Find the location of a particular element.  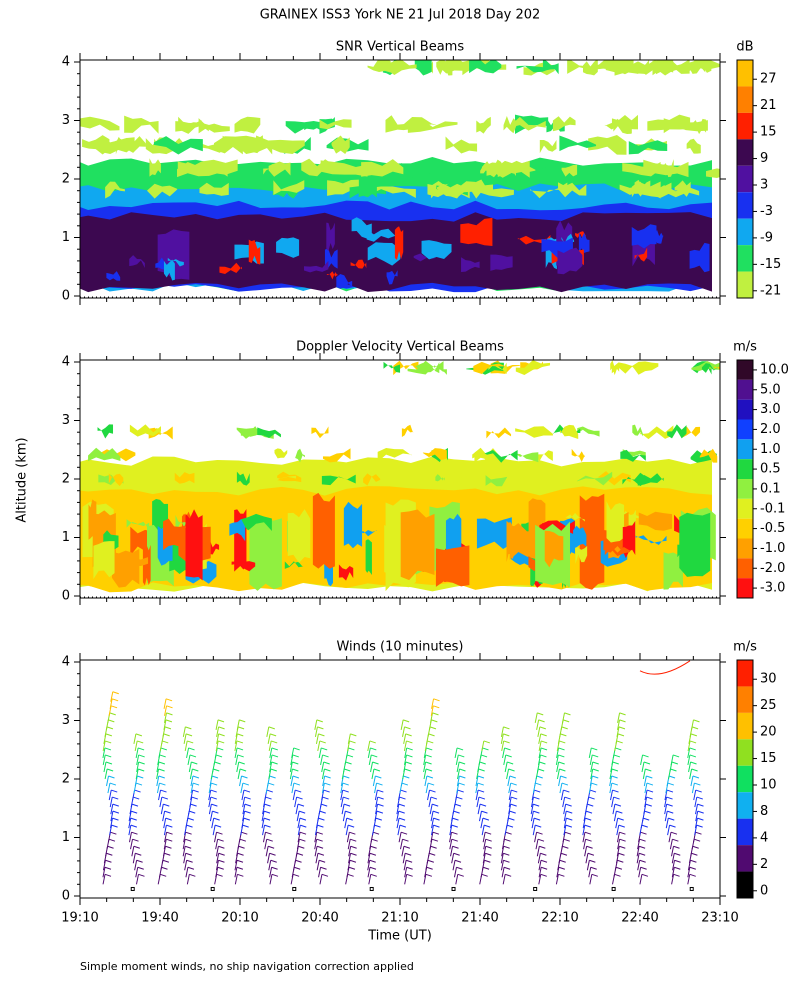

x-tick-label: 22:40 is located at coordinates (639, 918).